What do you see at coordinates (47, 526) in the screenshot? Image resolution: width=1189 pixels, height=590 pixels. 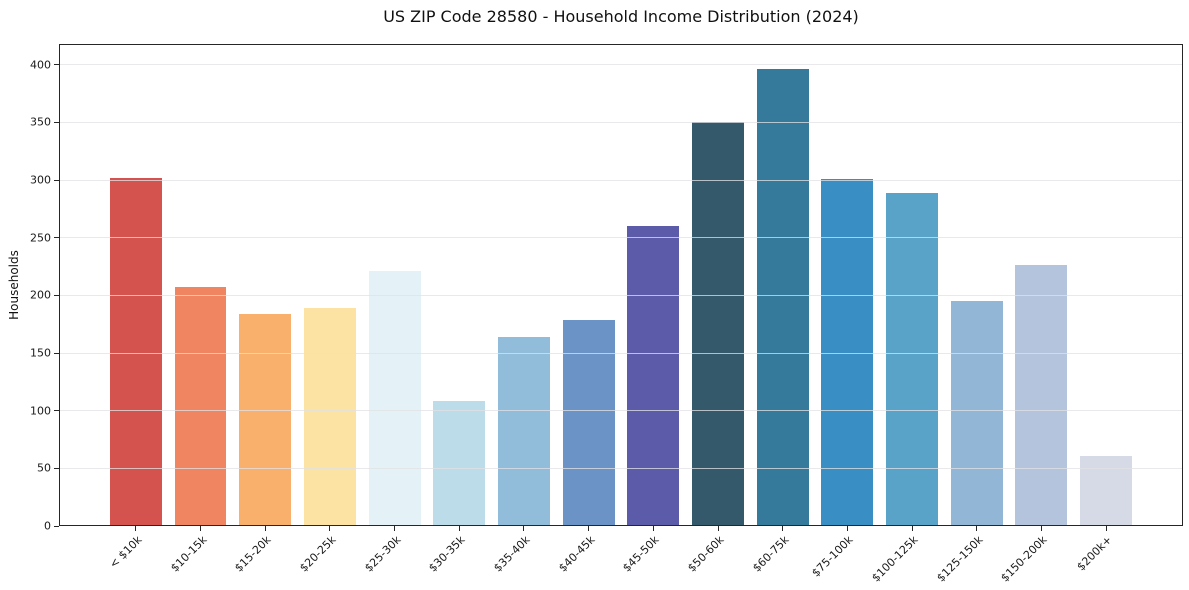 I see `y-tick-label: 0` at bounding box center [47, 526].